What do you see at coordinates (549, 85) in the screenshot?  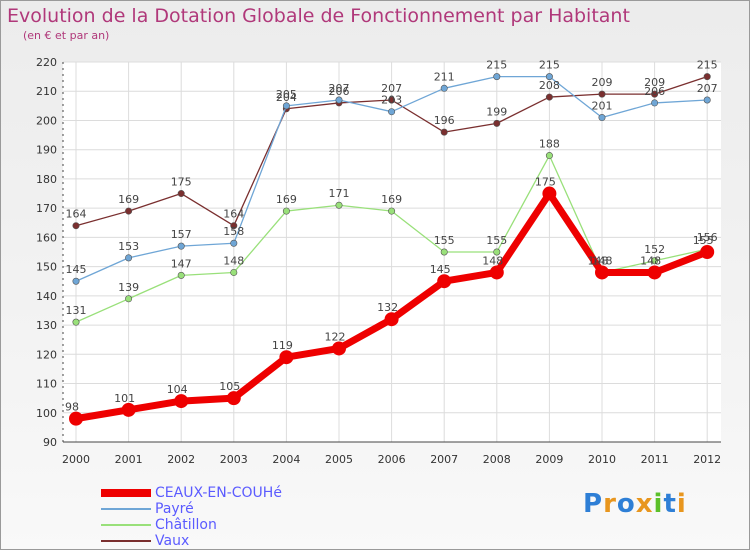 I see `data-label-vaux: 208` at bounding box center [549, 85].